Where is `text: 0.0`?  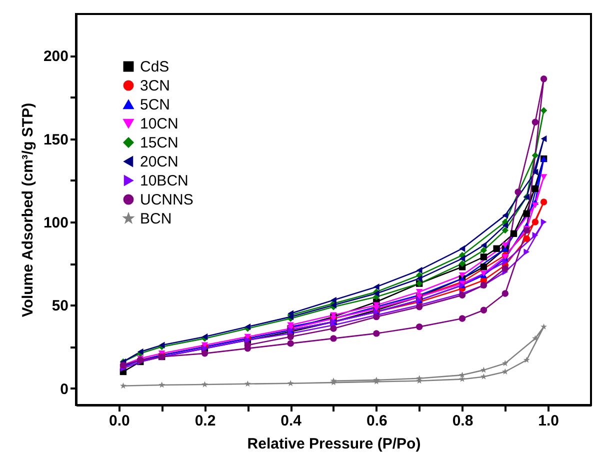 text: 0.0 is located at coordinates (119, 421).